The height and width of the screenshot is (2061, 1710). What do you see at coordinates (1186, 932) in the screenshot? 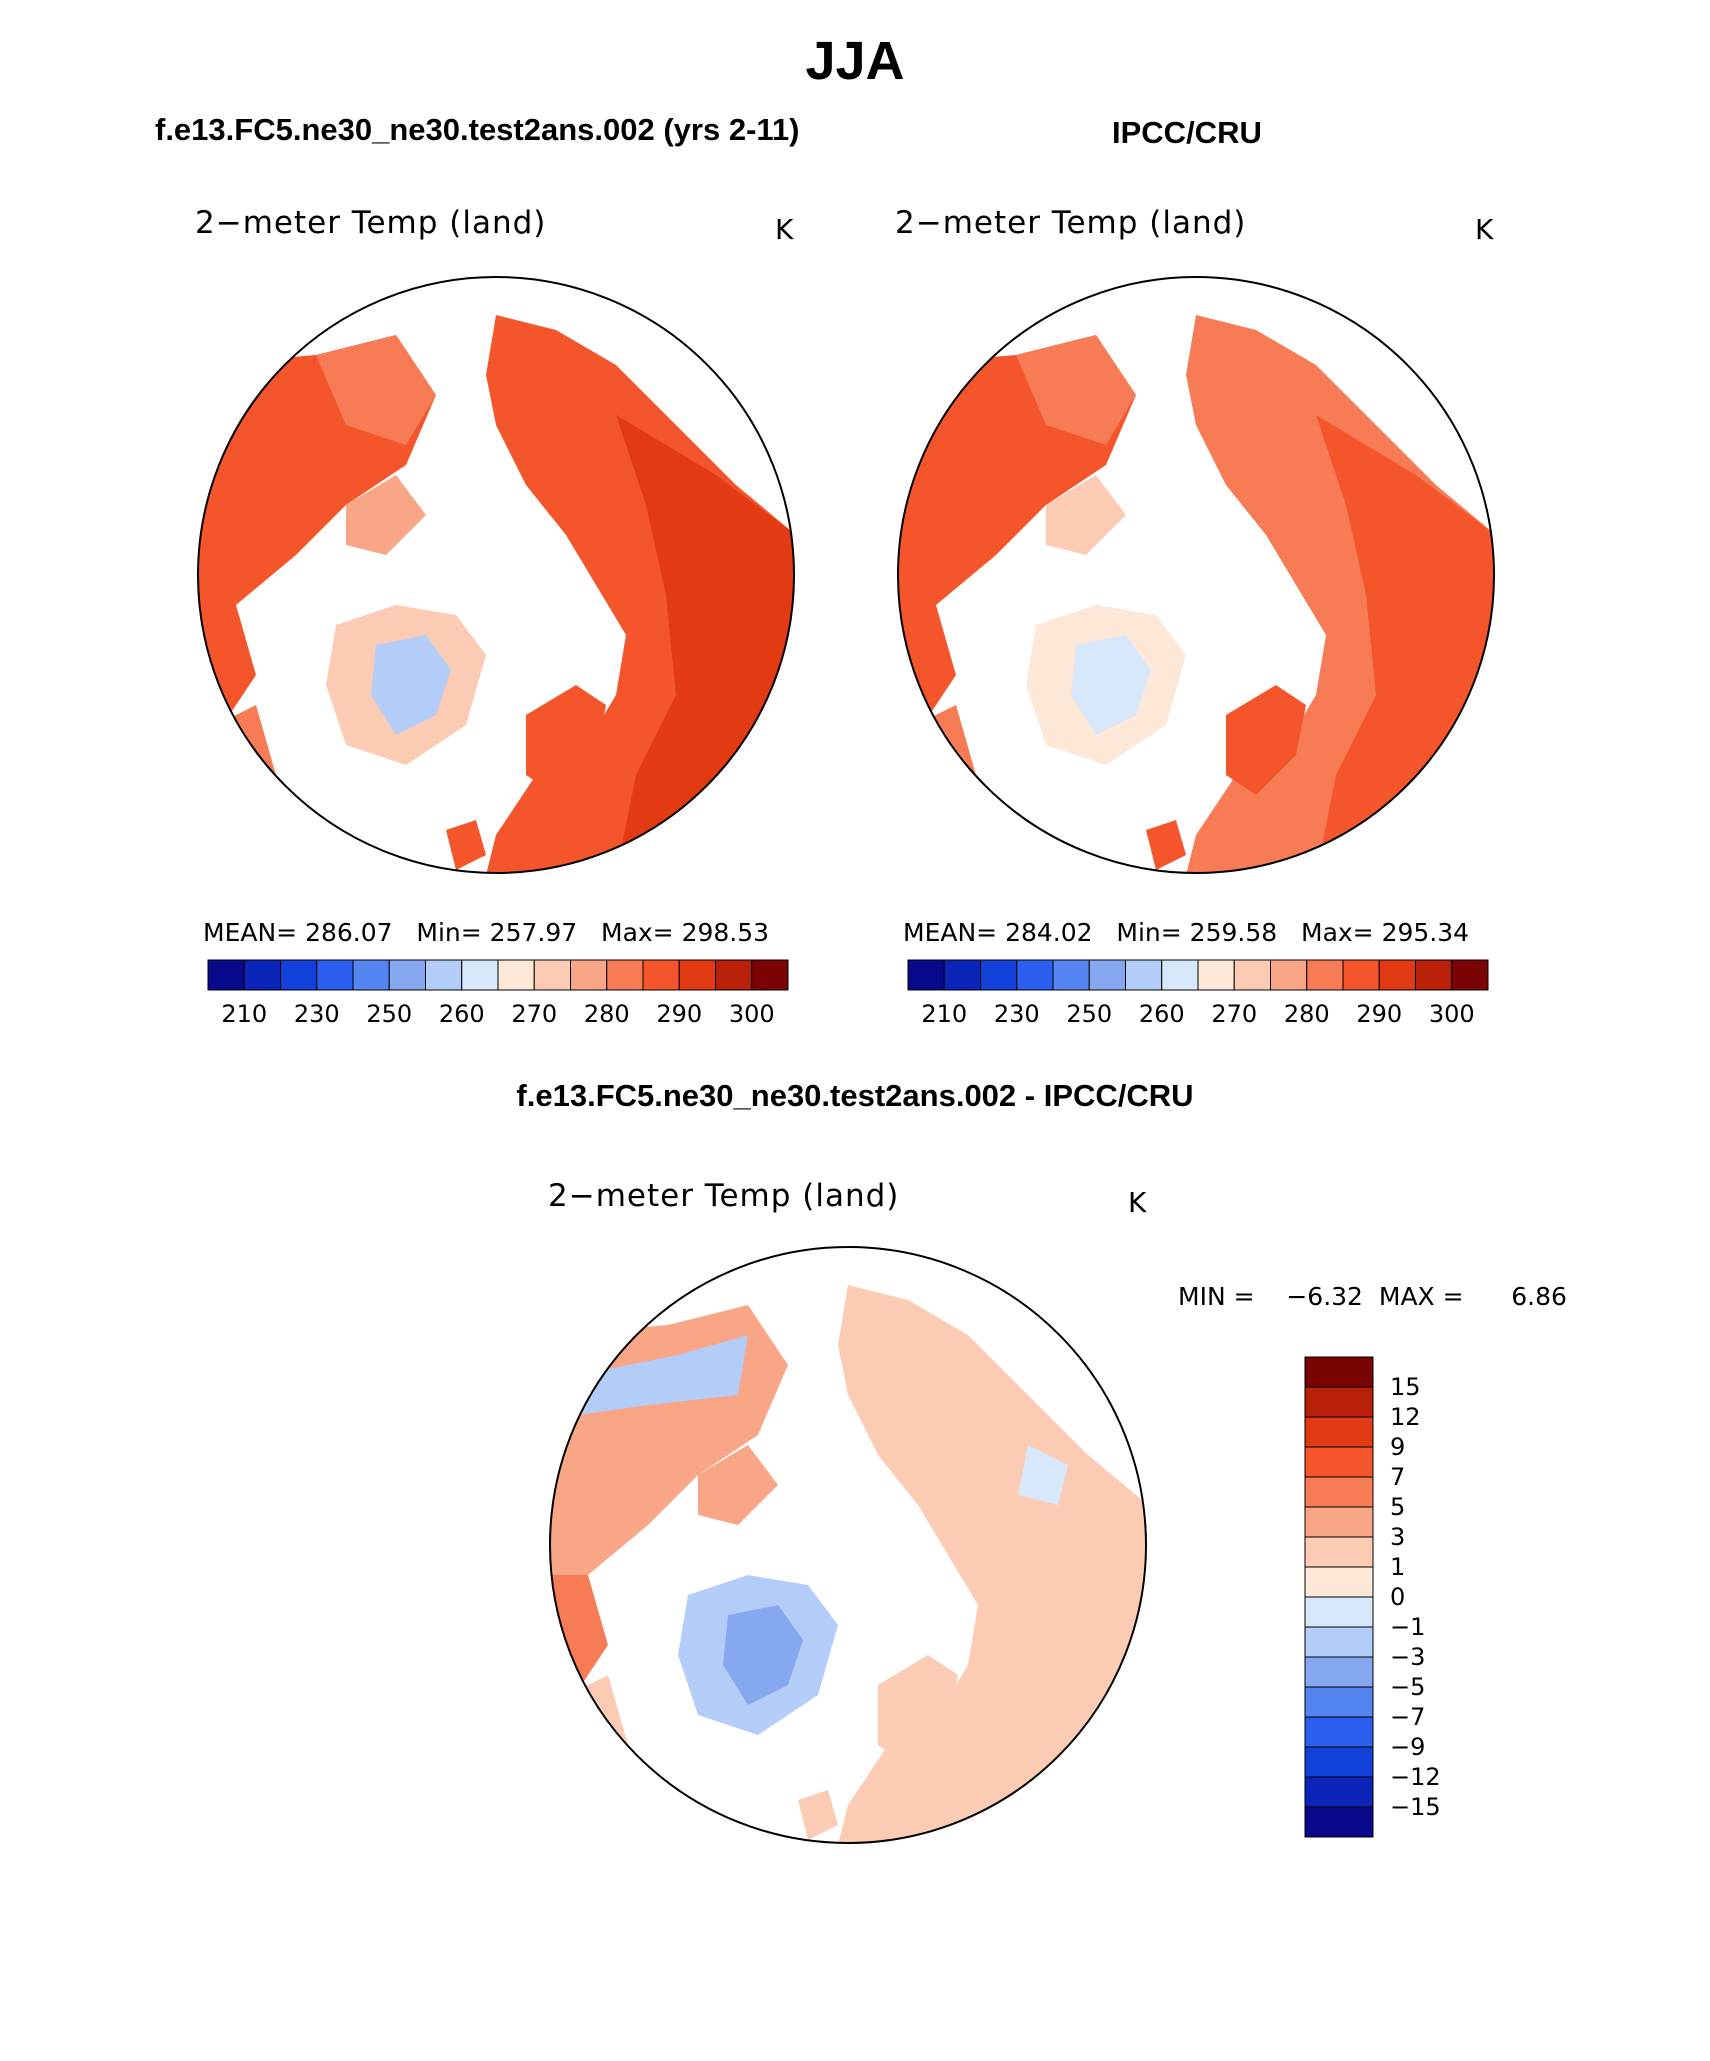
I see `panel-2-stats: MEAN= 284.02 Min= 259.58 Max= 295.34` at bounding box center [1186, 932].